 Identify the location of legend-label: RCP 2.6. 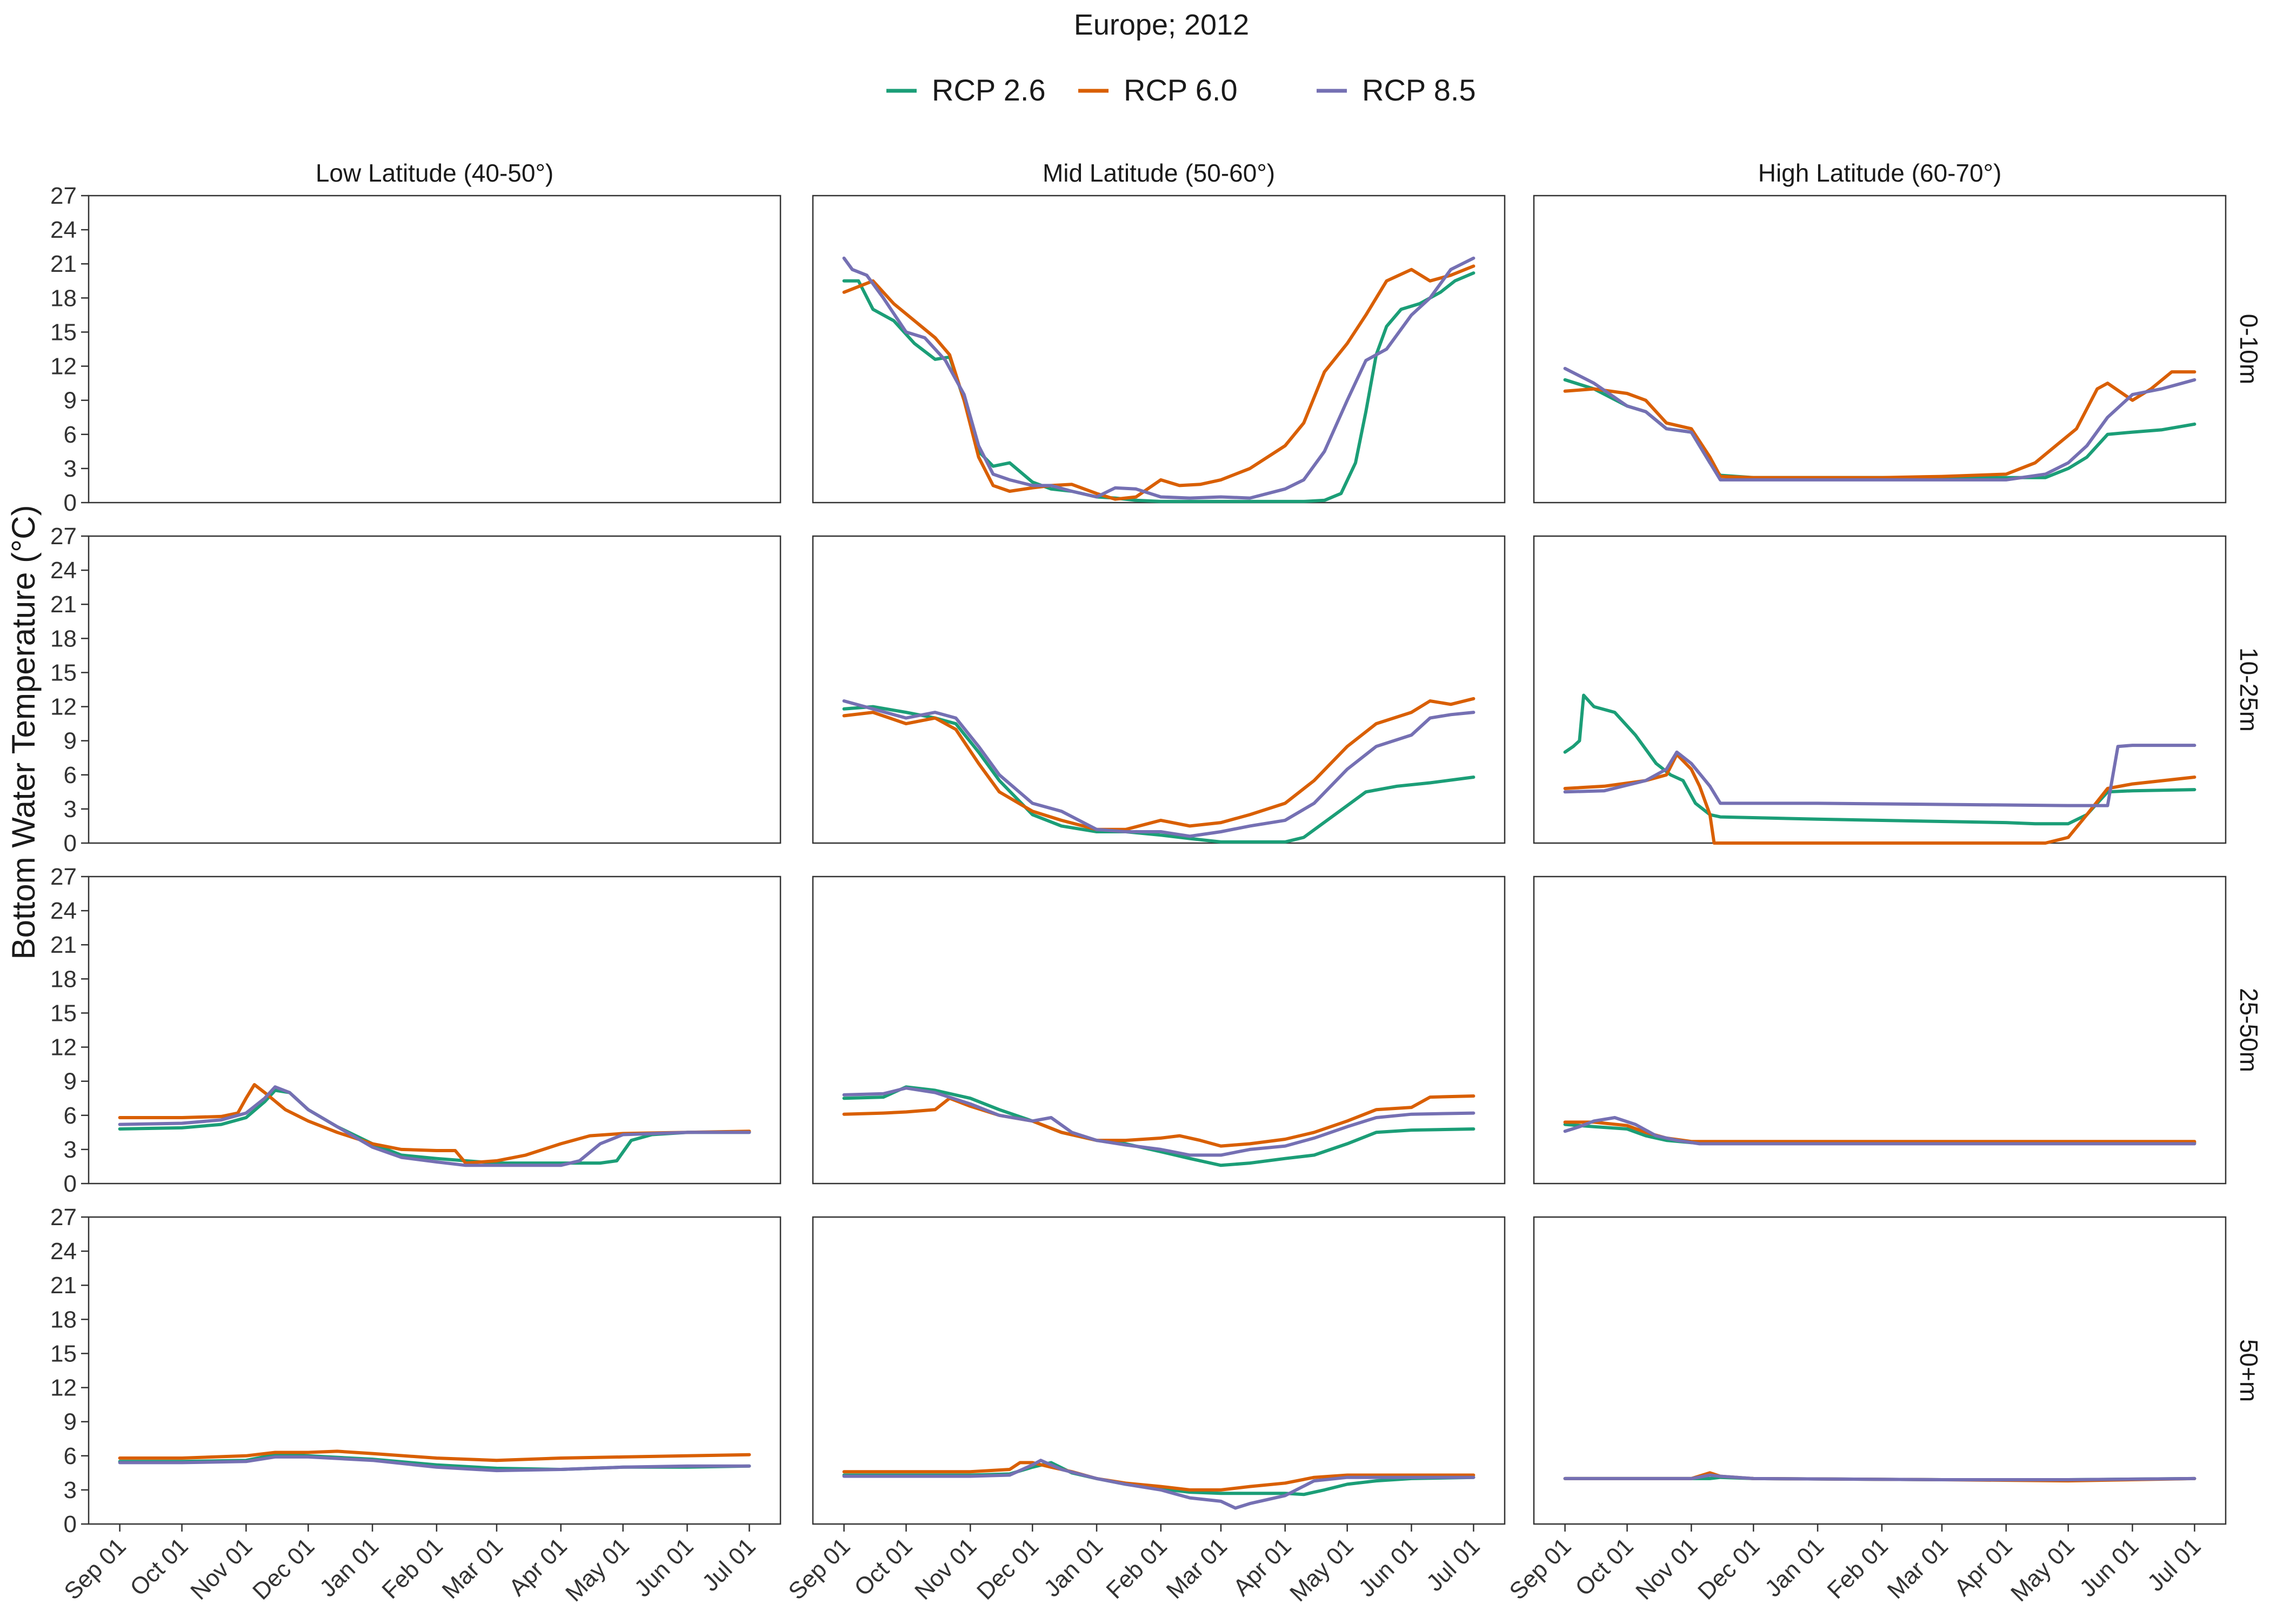
(989, 90).